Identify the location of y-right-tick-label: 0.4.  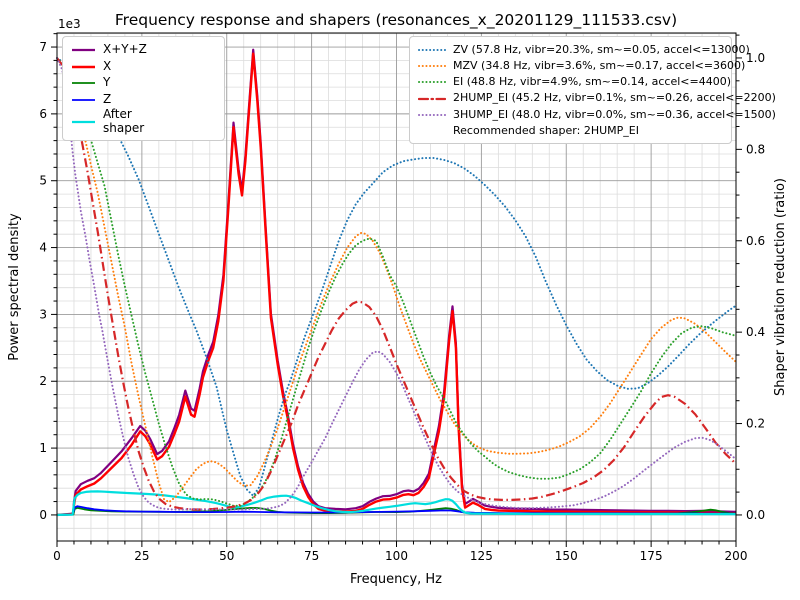
(755, 332).